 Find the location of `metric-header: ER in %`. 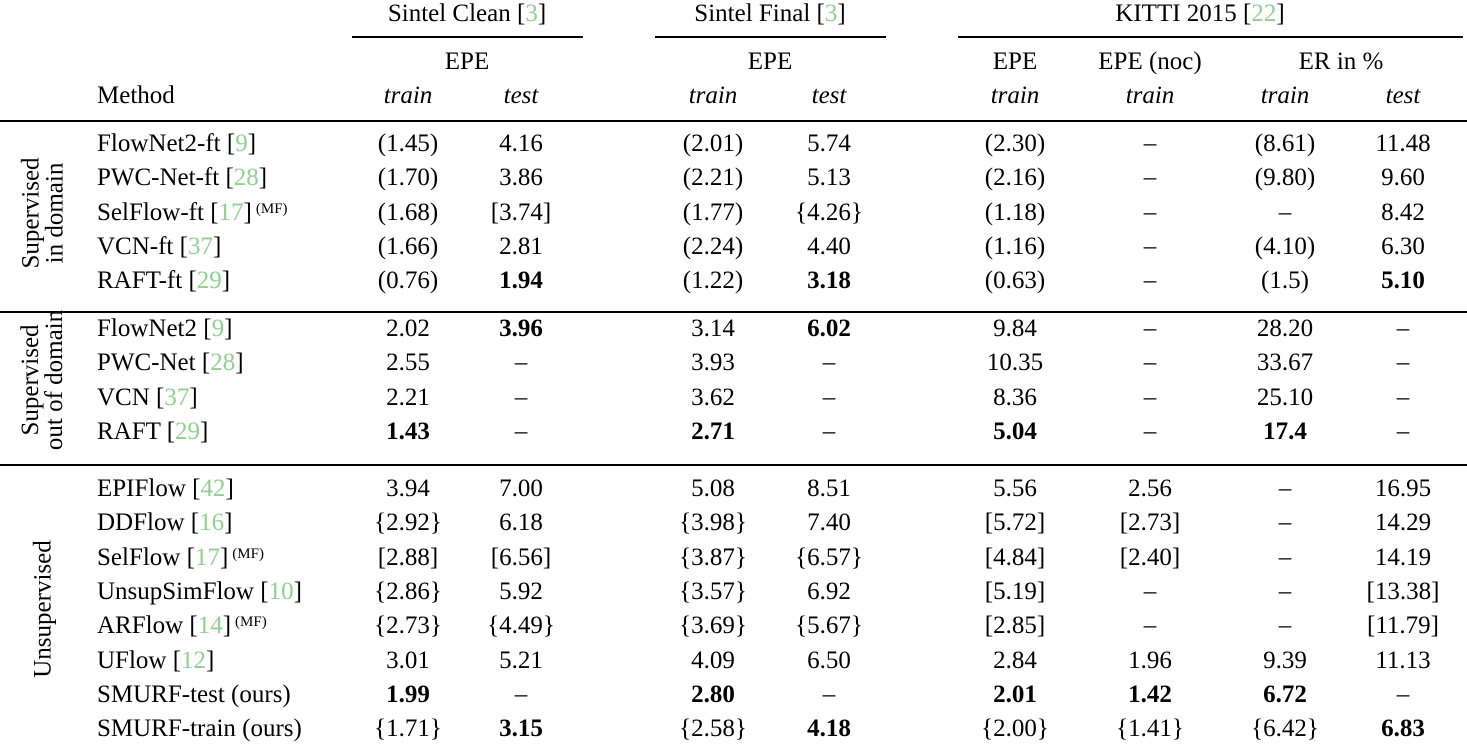

metric-header: ER in % is located at coordinates (1341, 61).